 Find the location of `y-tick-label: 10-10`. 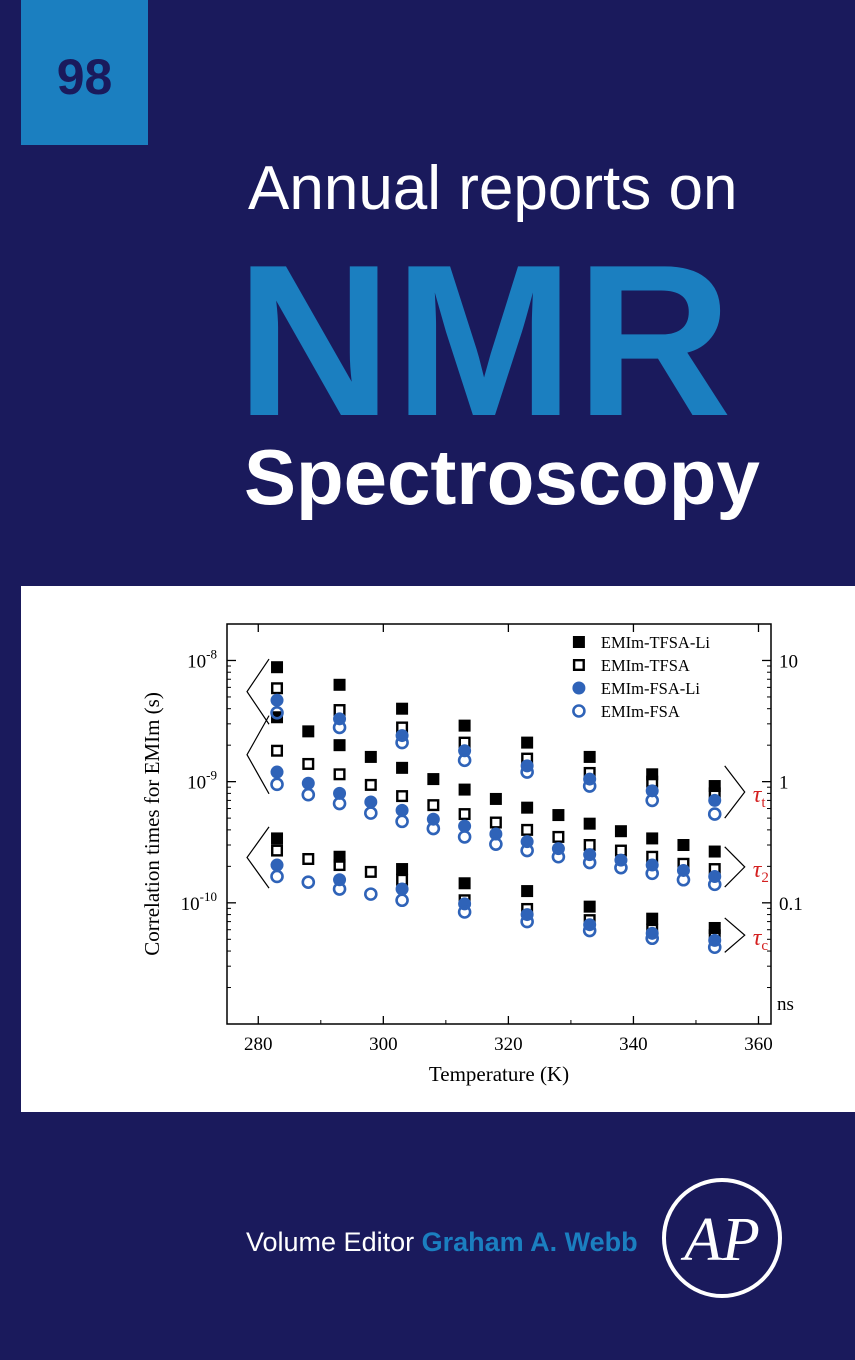

y-tick-label: 10-10 is located at coordinates (199, 902).